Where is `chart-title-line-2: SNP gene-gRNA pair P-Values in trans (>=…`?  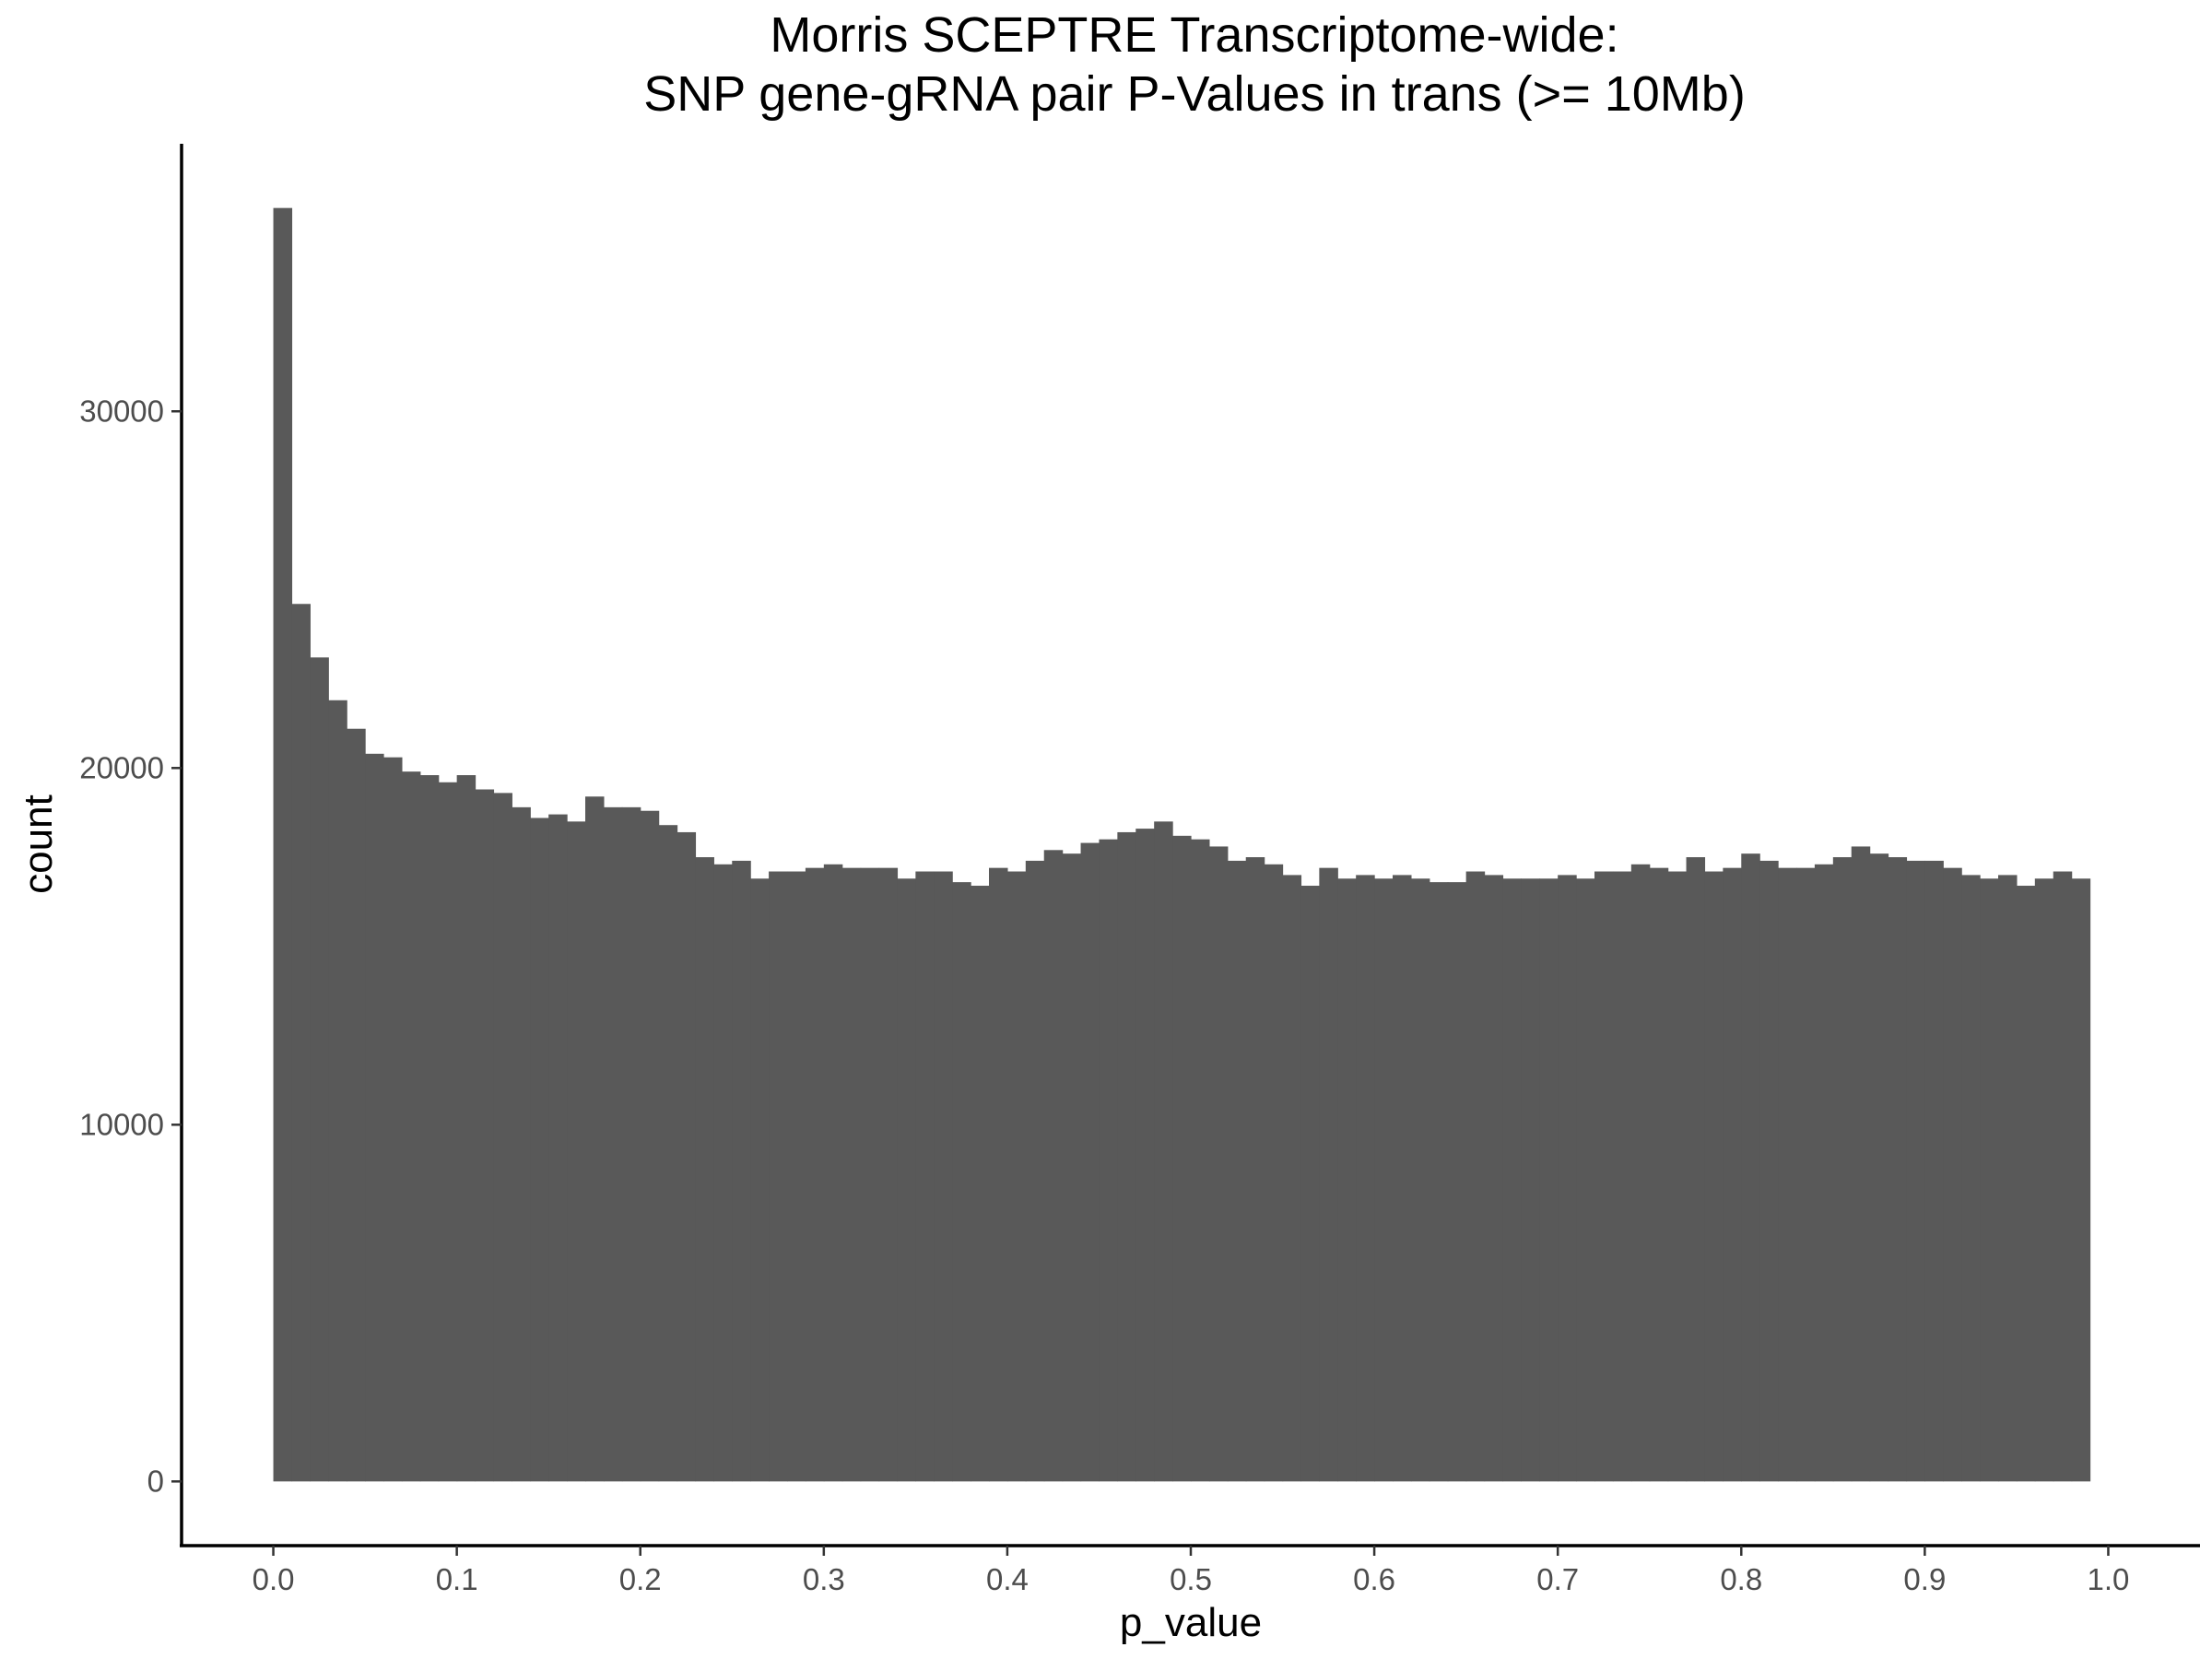 chart-title-line-2: SNP gene-gRNA pair P-Values in trans (>=… is located at coordinates (1194, 94).